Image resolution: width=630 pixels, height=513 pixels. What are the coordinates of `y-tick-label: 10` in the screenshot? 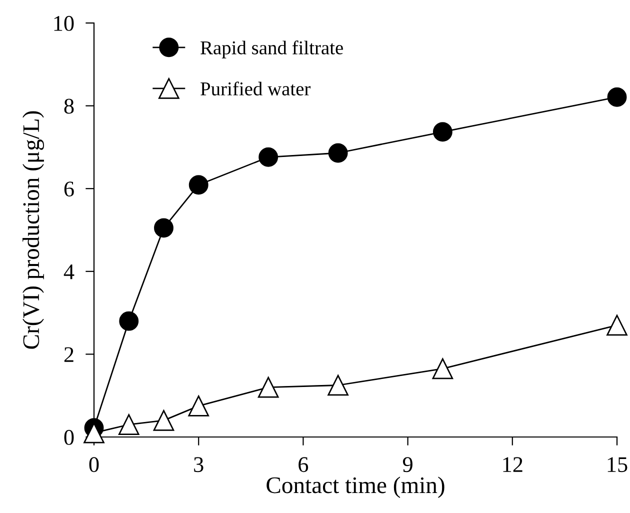 It's located at (64, 23).